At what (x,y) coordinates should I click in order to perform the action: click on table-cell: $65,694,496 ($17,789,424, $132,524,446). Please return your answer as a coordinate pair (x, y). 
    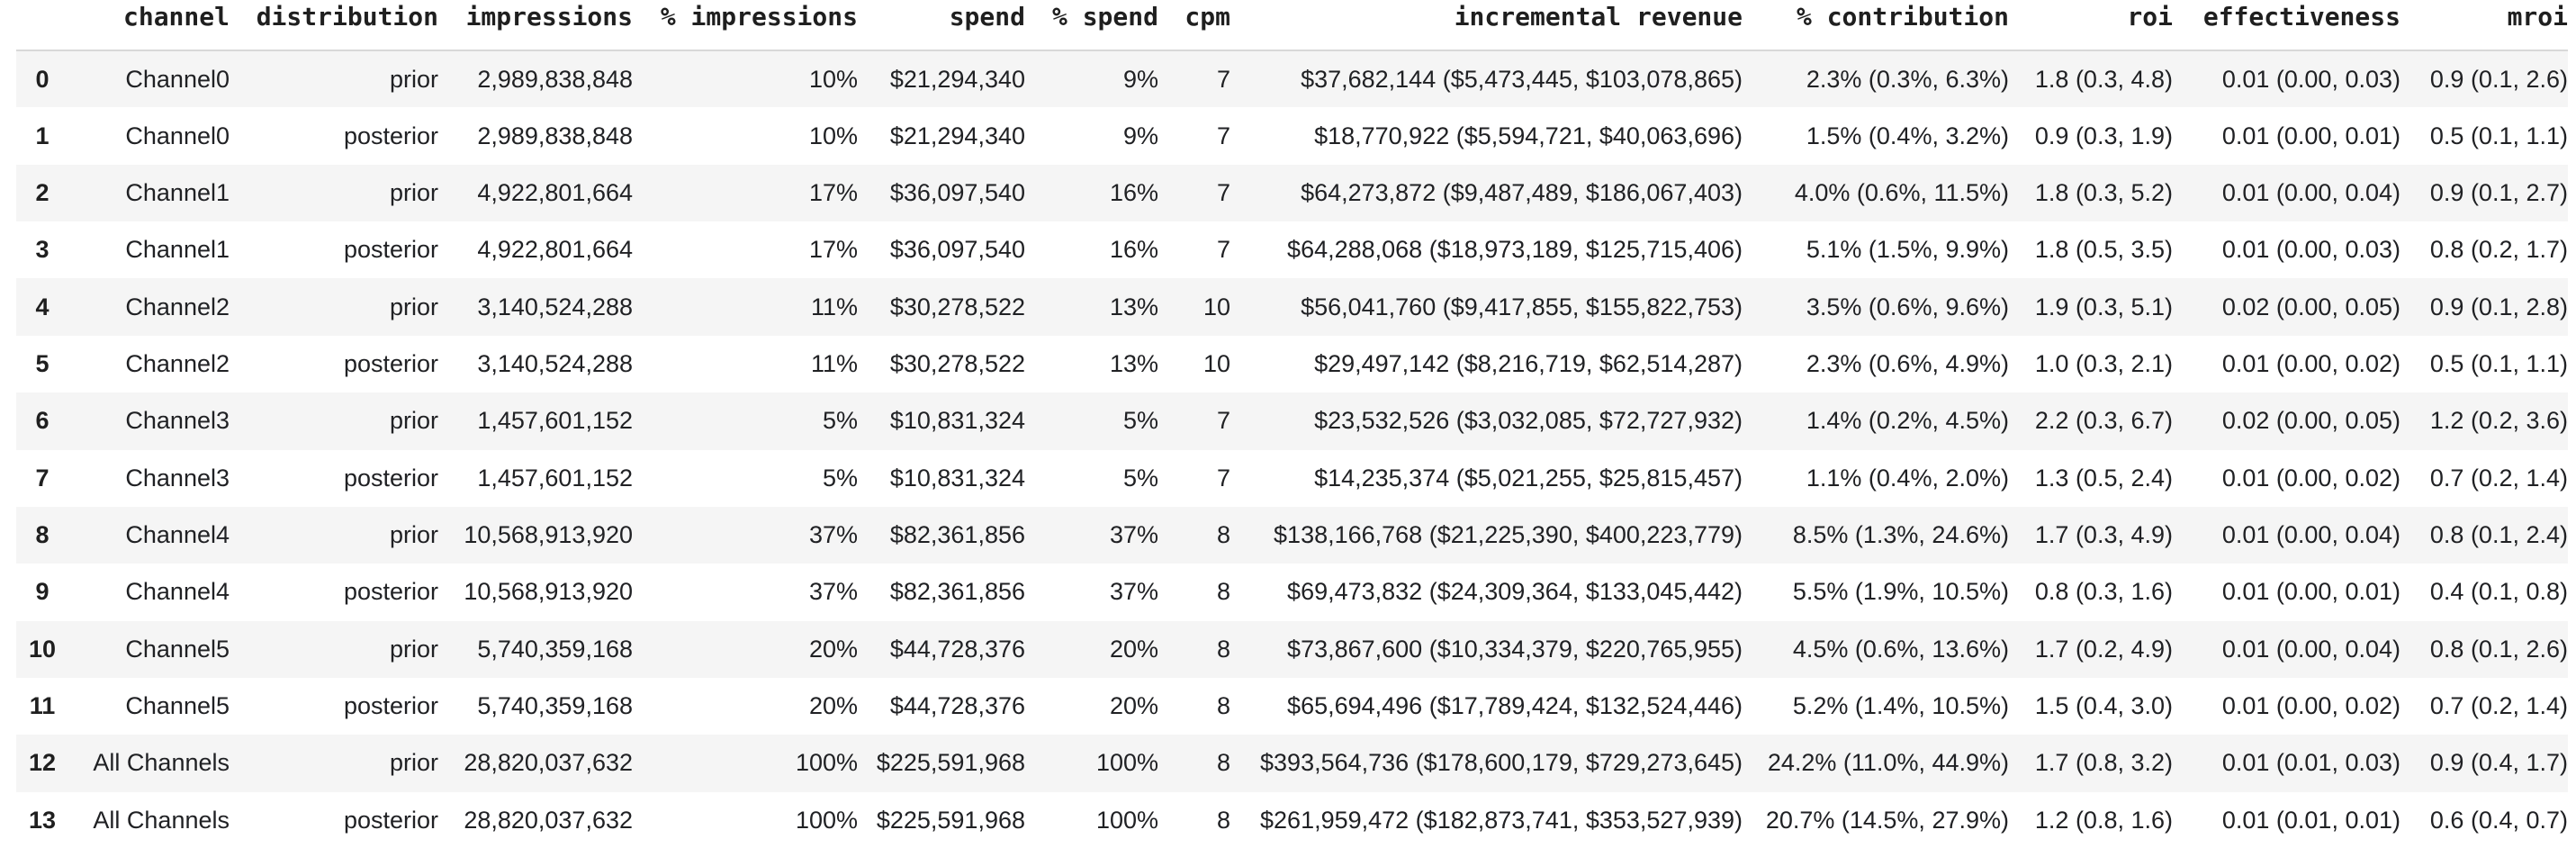
    Looking at the image, I should click on (1515, 706).